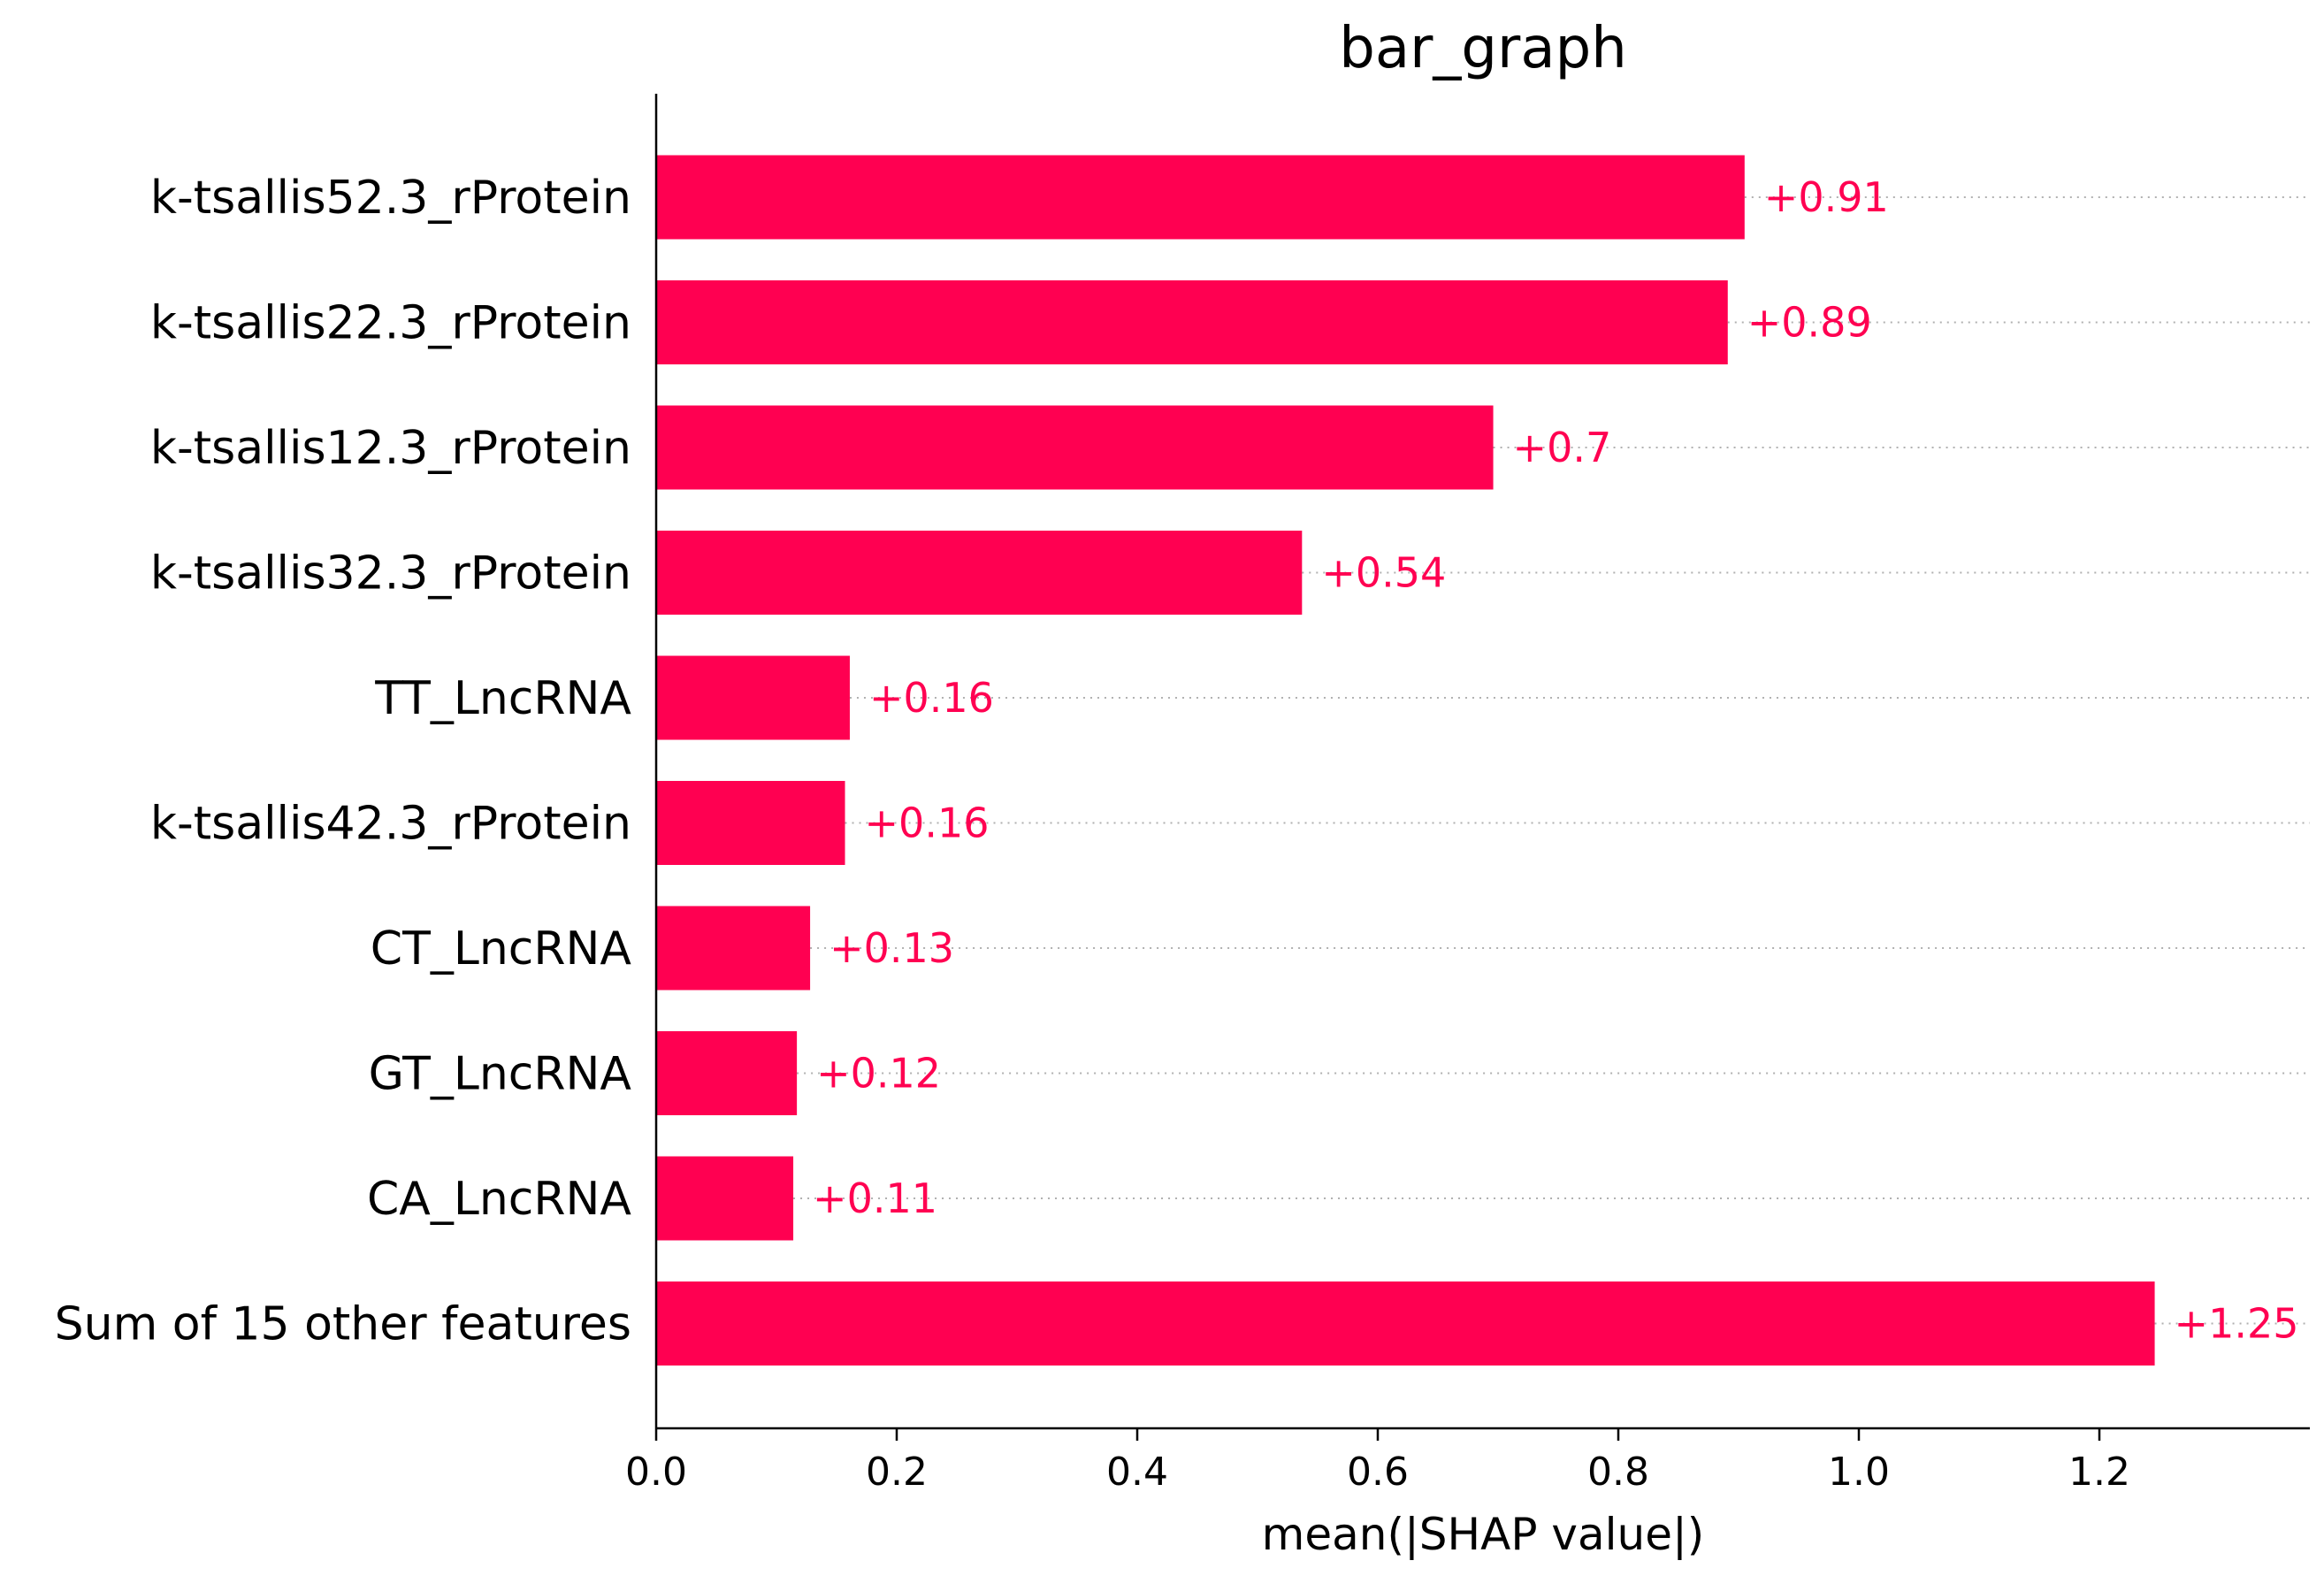 Image resolution: width=2324 pixels, height=1576 pixels. I want to click on category-label: k-tsallis42.3_rProtein, so click(390, 824).